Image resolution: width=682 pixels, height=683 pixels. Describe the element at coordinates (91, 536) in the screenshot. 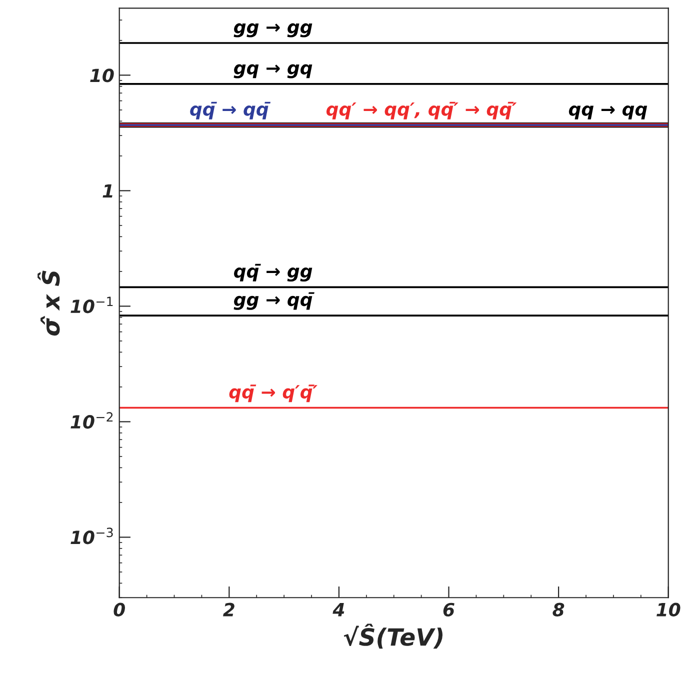

I see `y-tick-label: 10$^{−3}$` at that location.